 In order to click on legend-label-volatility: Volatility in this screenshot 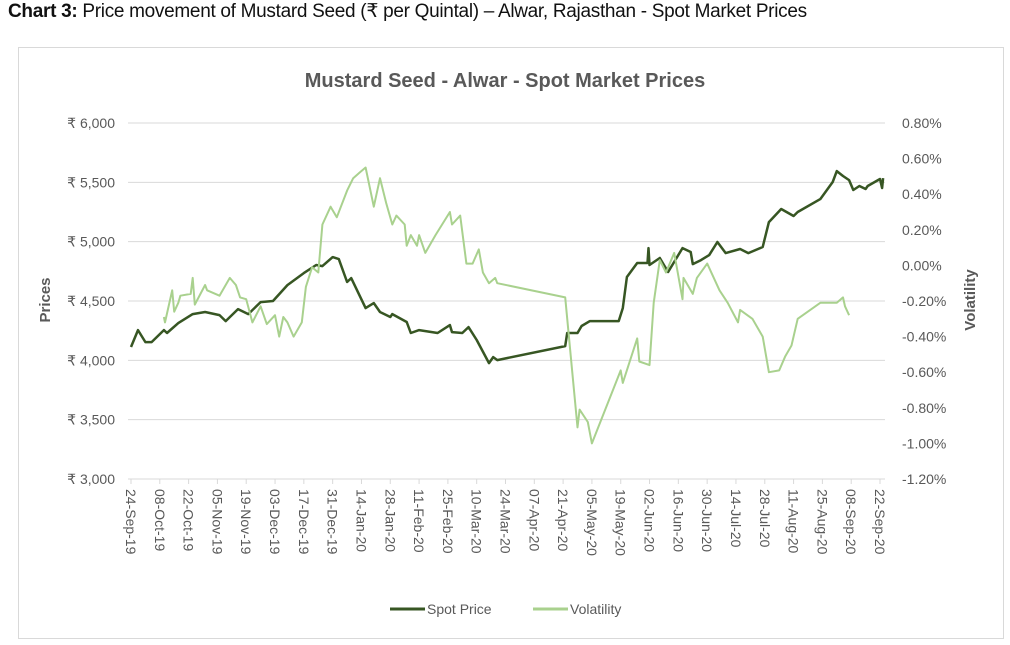, I will do `click(595, 609)`.